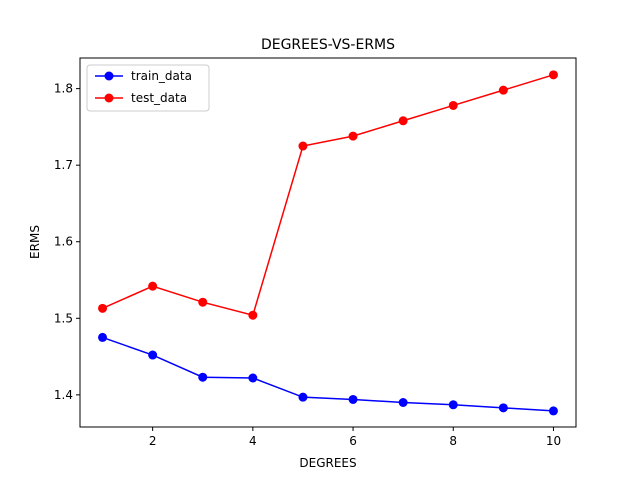 Image resolution: width=640 pixels, height=480 pixels. I want to click on legend: train_data test_data, so click(148, 88).